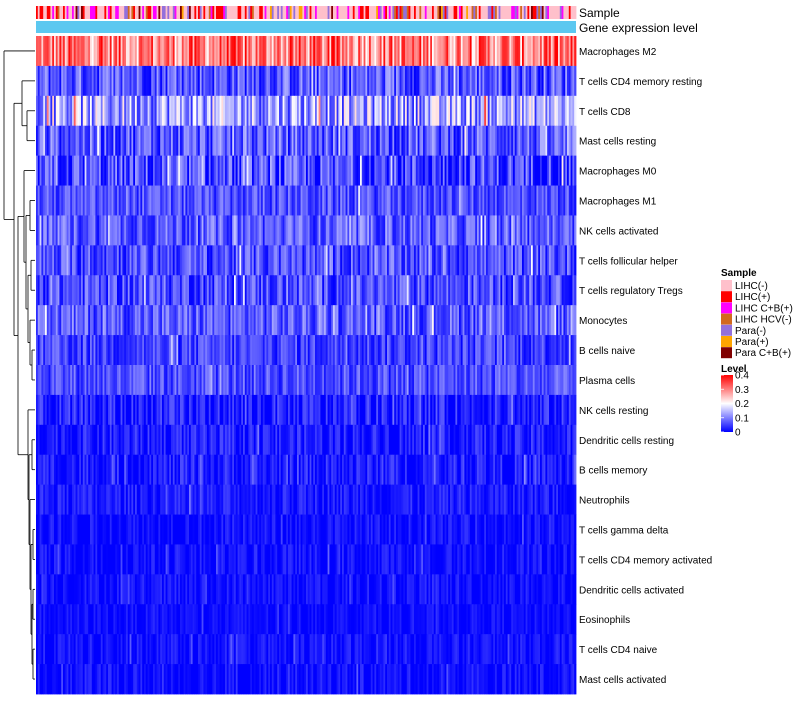 The width and height of the screenshot is (800, 705). I want to click on row-dendrogram, so click(19, 365).